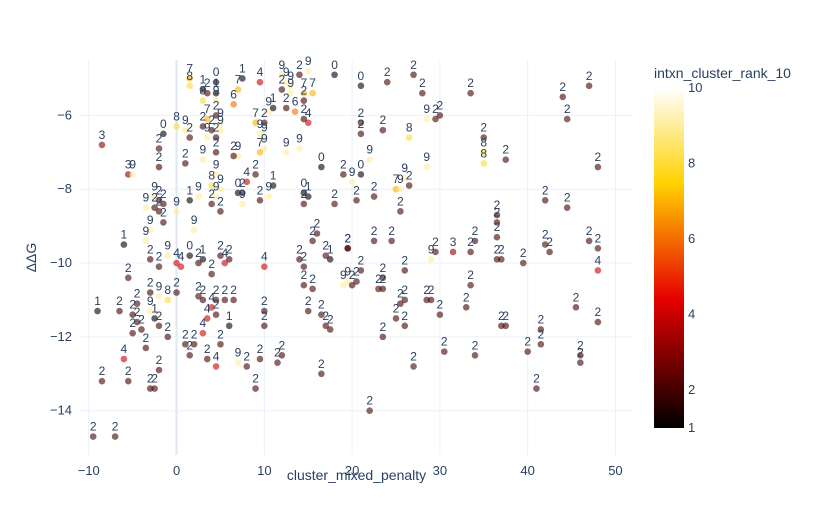 The height and width of the screenshot is (520, 830). What do you see at coordinates (669, 258) in the screenshot?
I see `colorbar-gradient` at bounding box center [669, 258].